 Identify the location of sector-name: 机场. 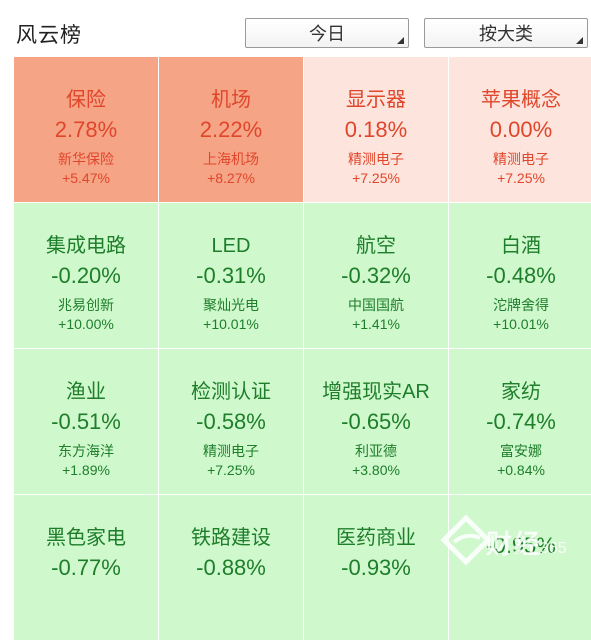
(231, 100).